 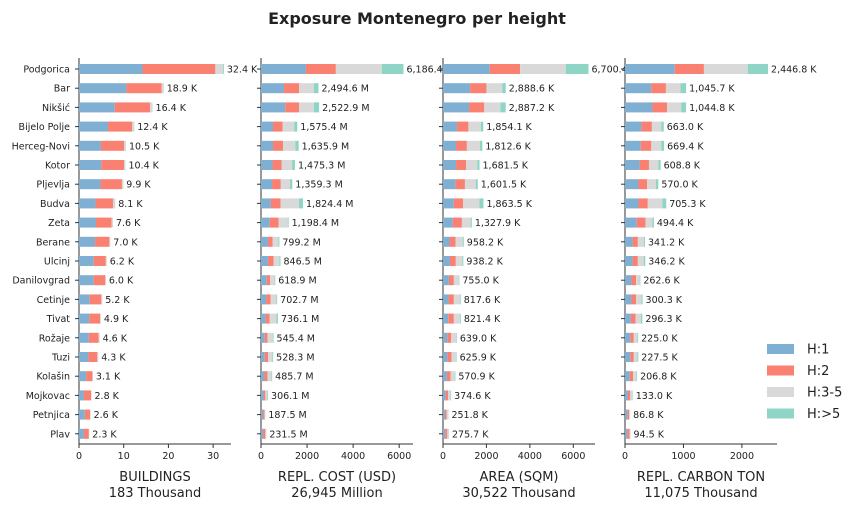 What do you see at coordinates (121, 281) in the screenshot?
I see `bar-total-label: 6.0 K` at bounding box center [121, 281].